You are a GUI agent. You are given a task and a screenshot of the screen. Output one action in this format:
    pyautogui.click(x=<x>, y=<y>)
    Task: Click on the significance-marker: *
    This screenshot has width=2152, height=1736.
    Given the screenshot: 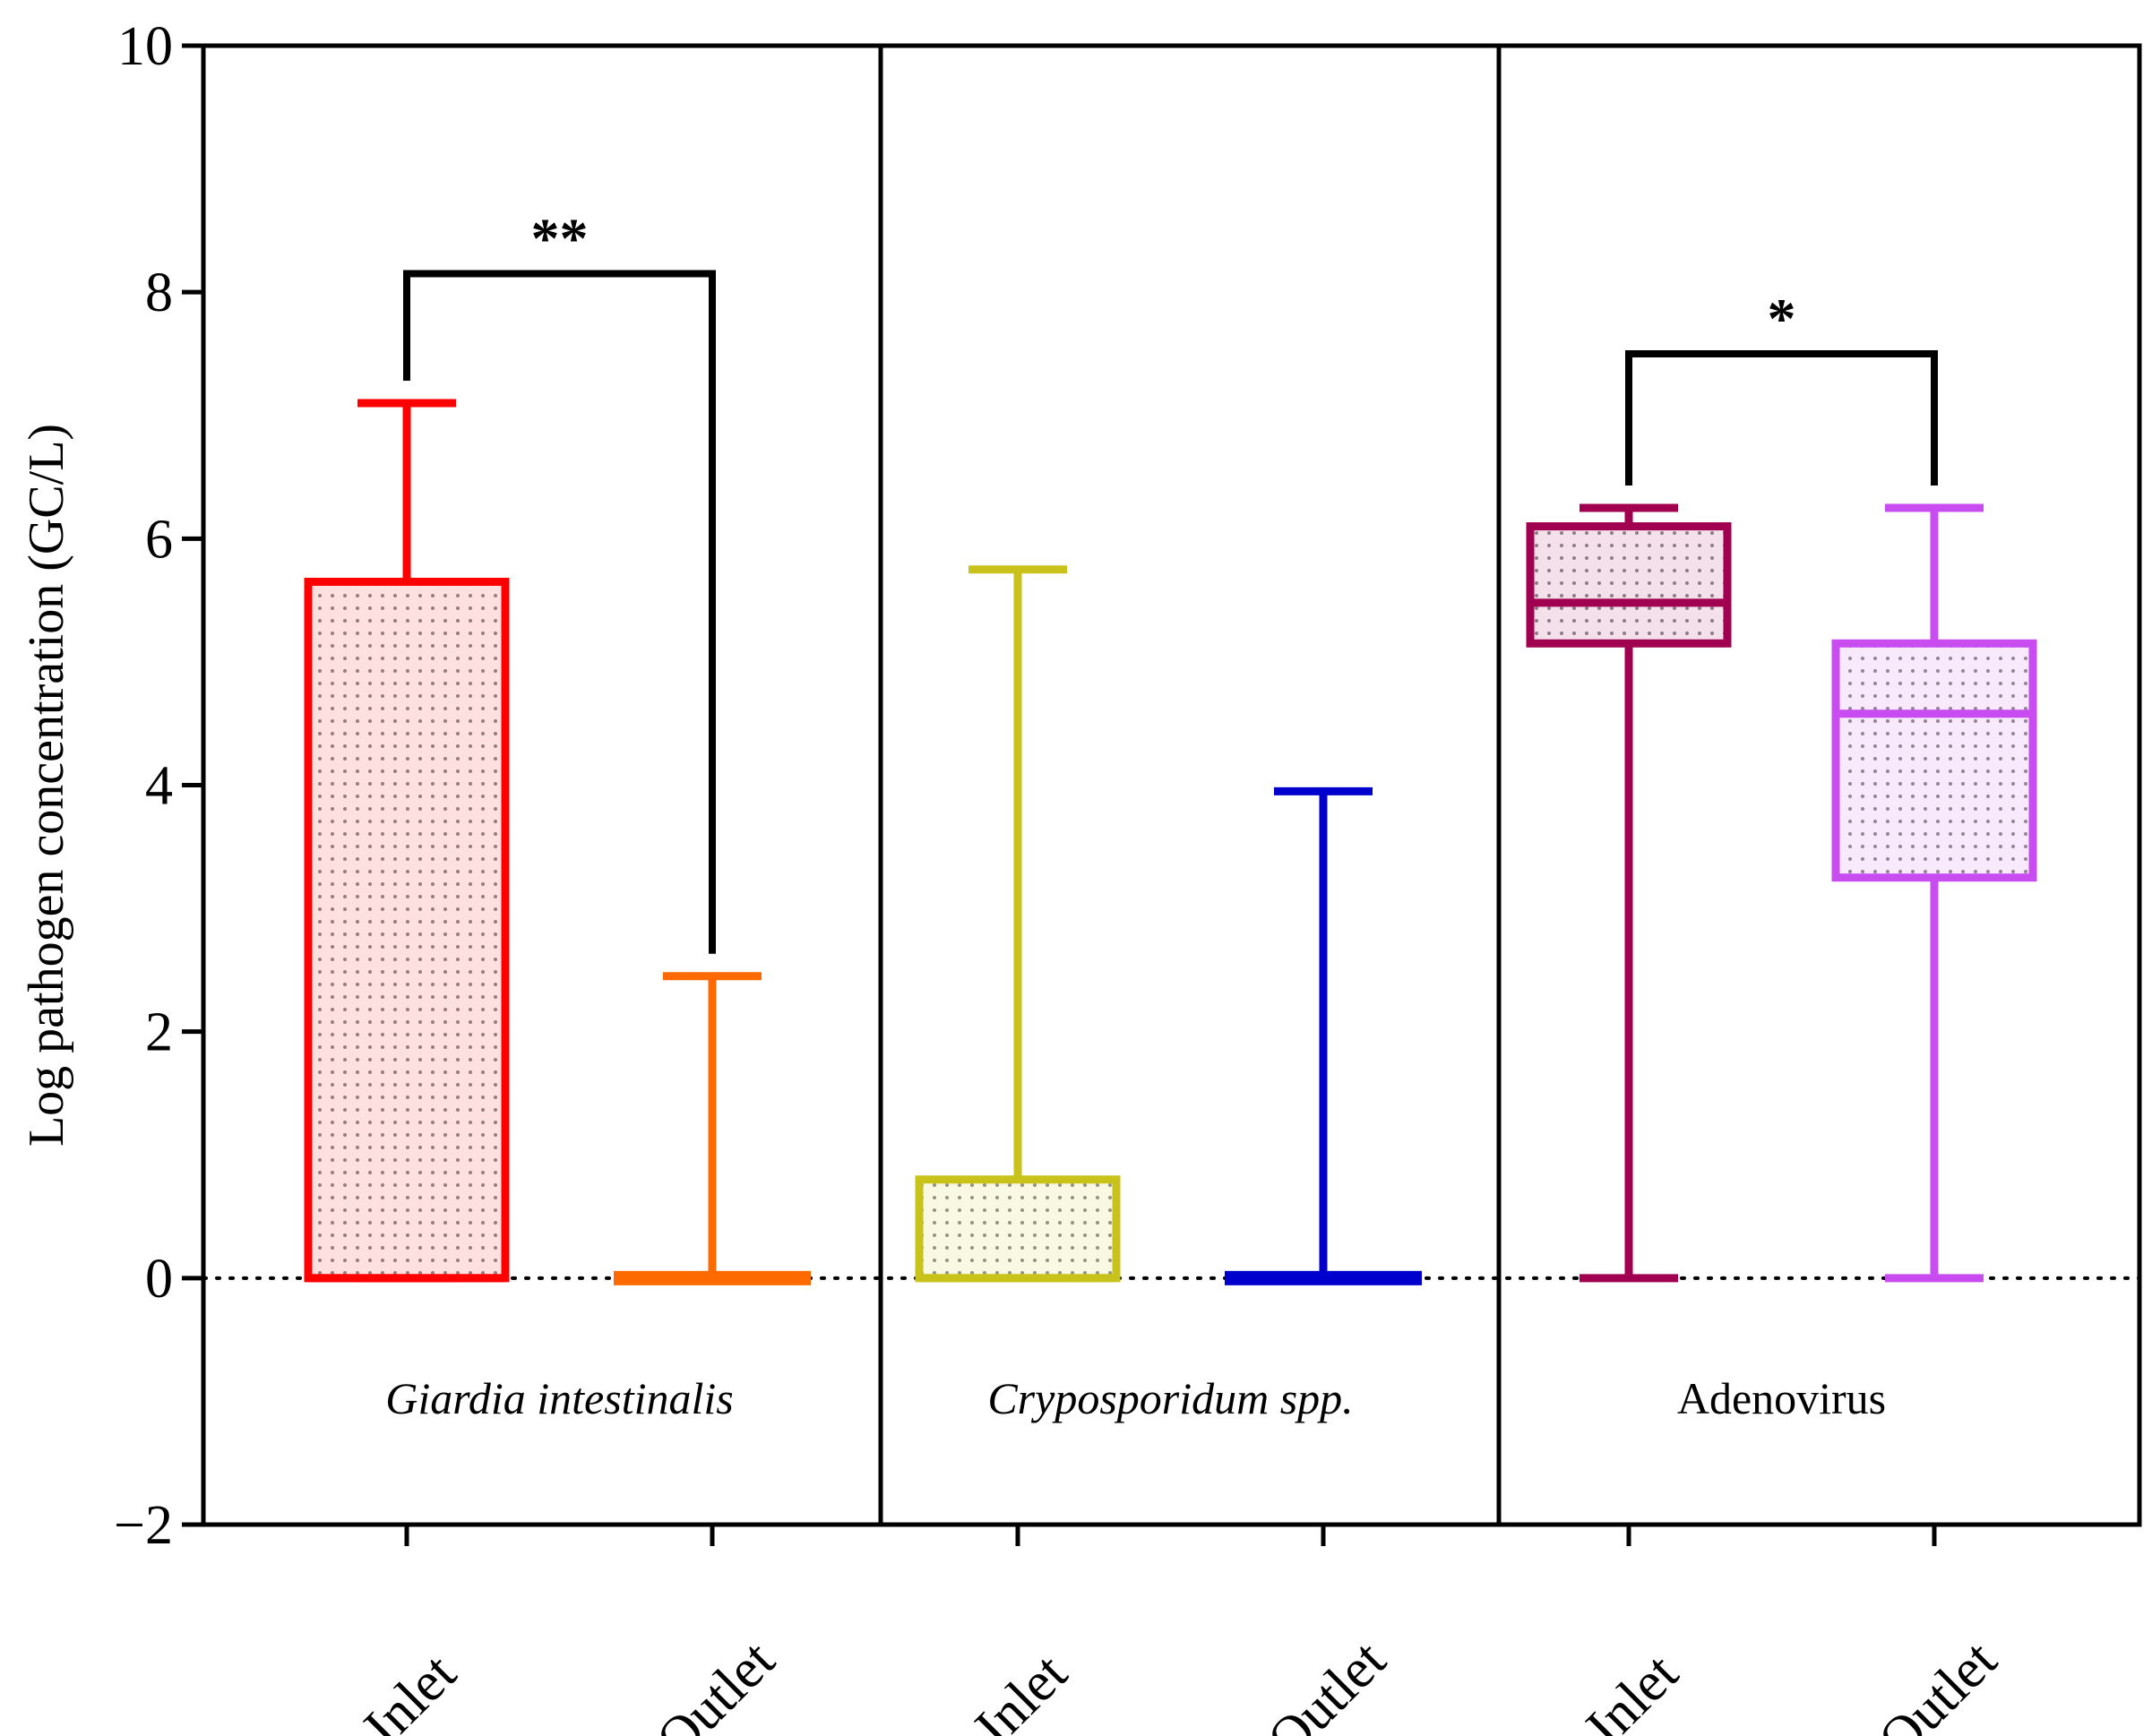 What is the action you would take?
    pyautogui.click(x=1782, y=318)
    